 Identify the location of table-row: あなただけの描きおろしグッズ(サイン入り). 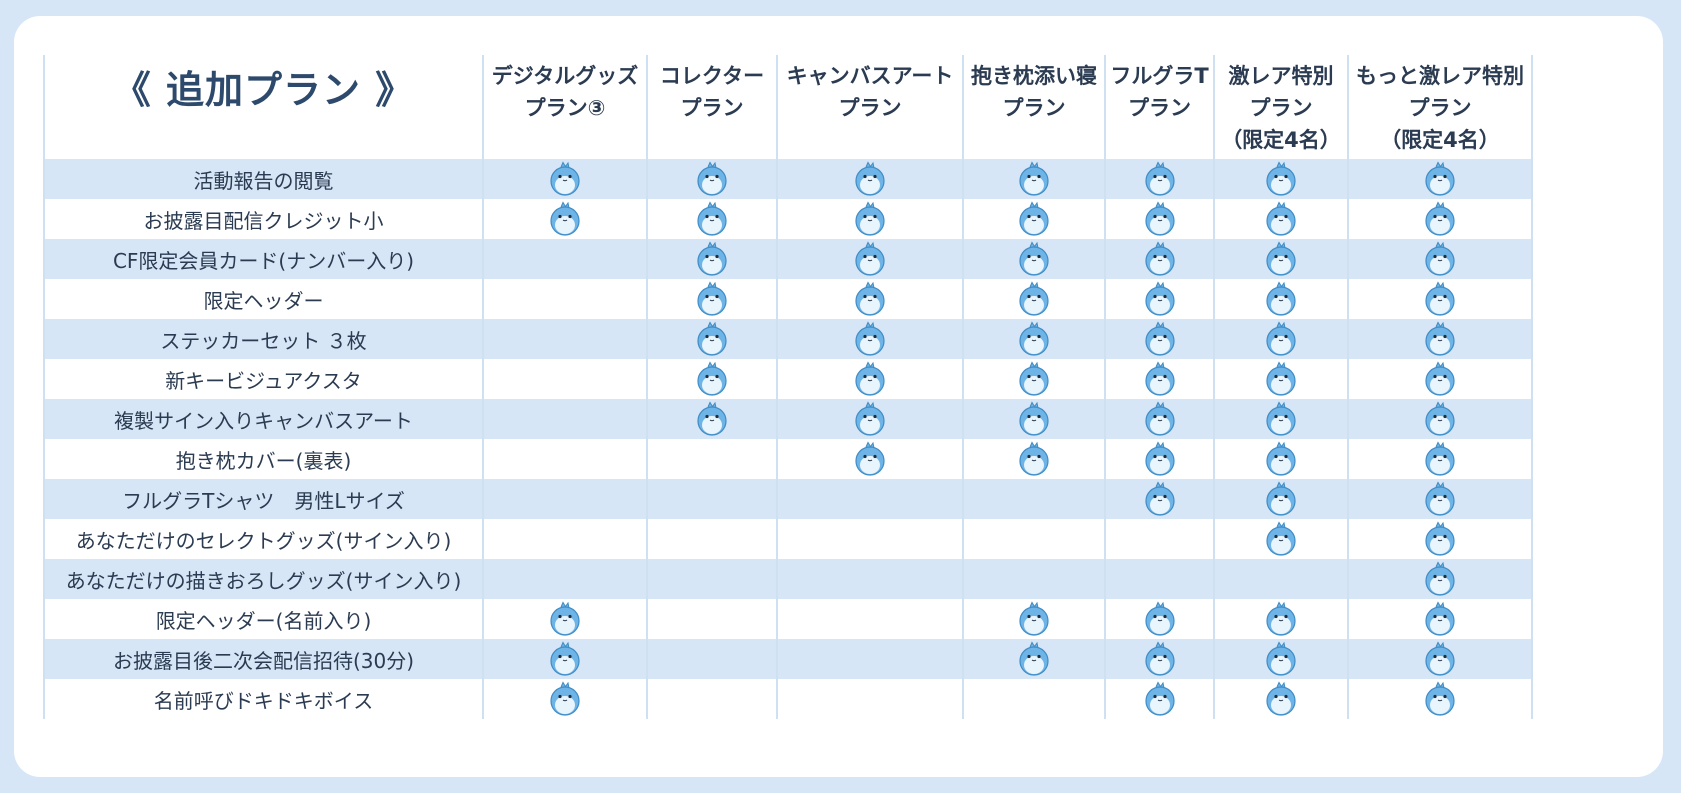
(788, 579).